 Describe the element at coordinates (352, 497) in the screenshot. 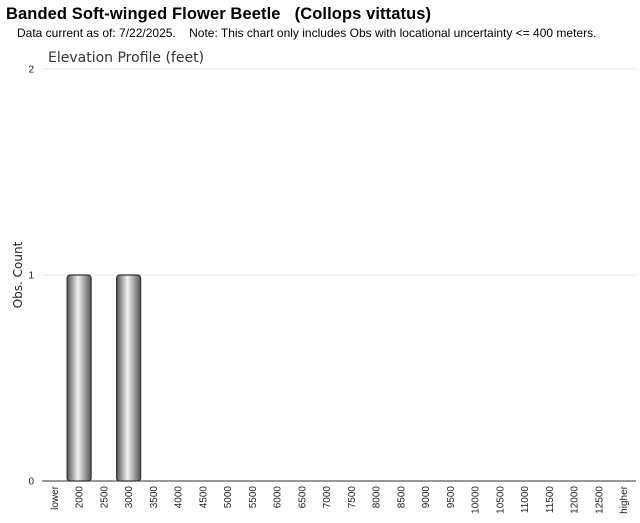

I see `x-tick-label: 7500` at that location.